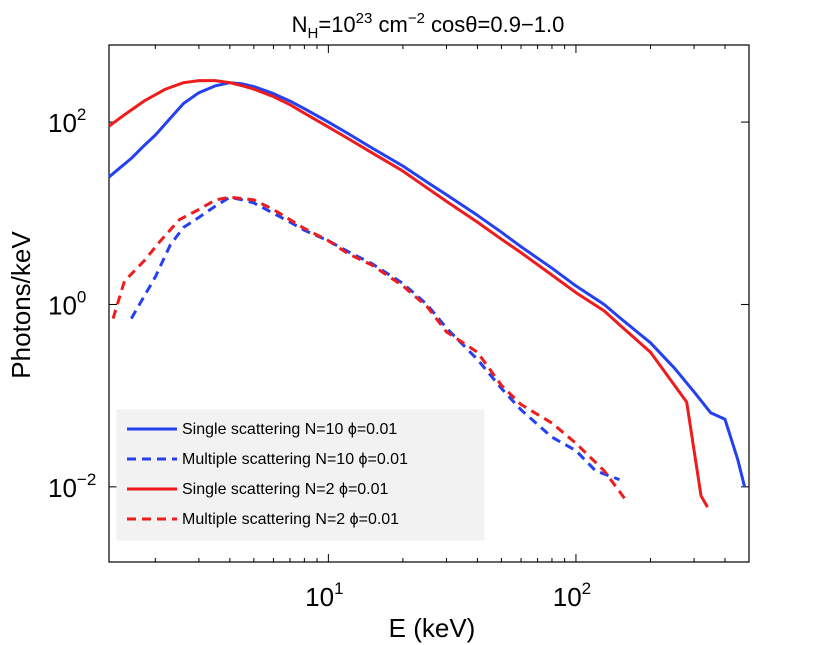 The width and height of the screenshot is (830, 645). Describe the element at coordinates (21, 305) in the screenshot. I see `y-axis-label: Photons/keV` at that location.